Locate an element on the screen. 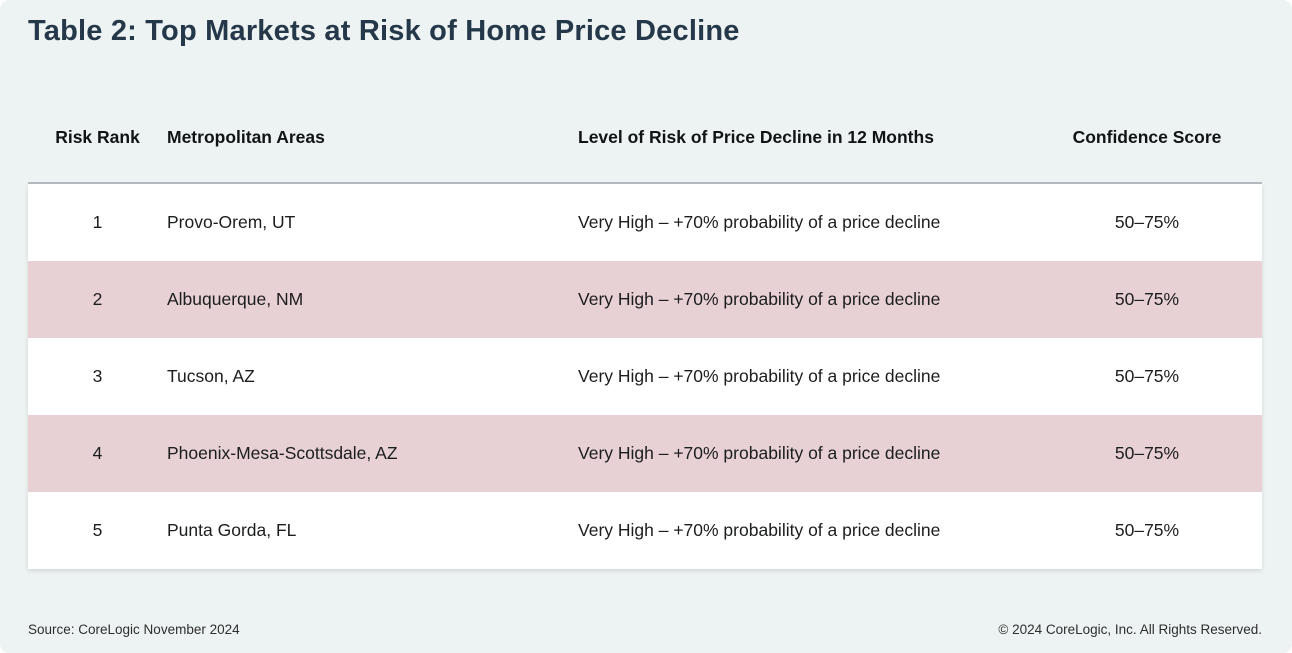 The height and width of the screenshot is (653, 1292). cell-metro-area: Provo-Orem, UT is located at coordinates (231, 221).